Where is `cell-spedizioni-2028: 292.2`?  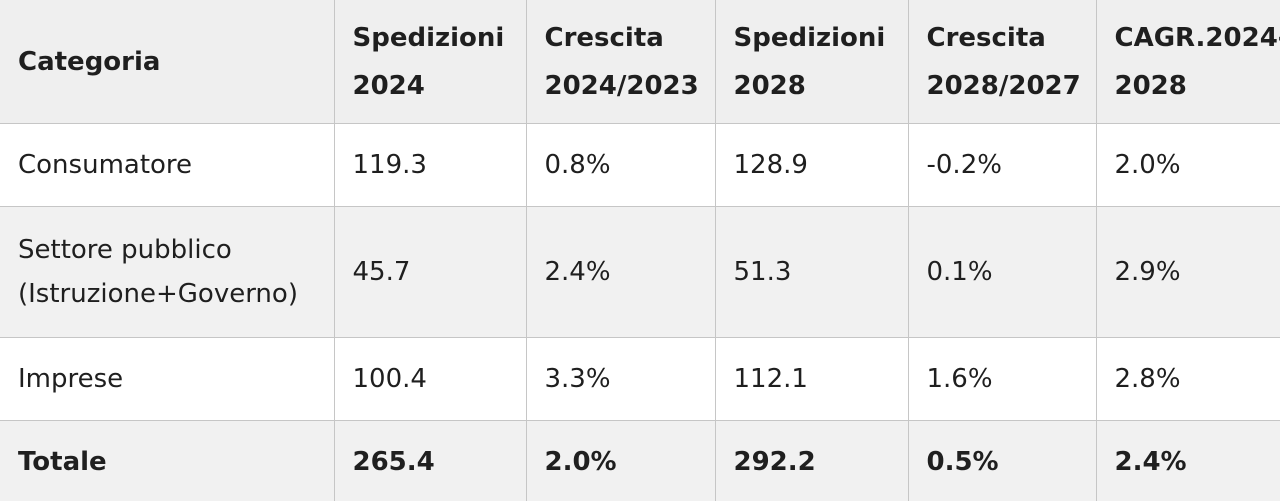 cell-spedizioni-2028: 292.2 is located at coordinates (811, 460).